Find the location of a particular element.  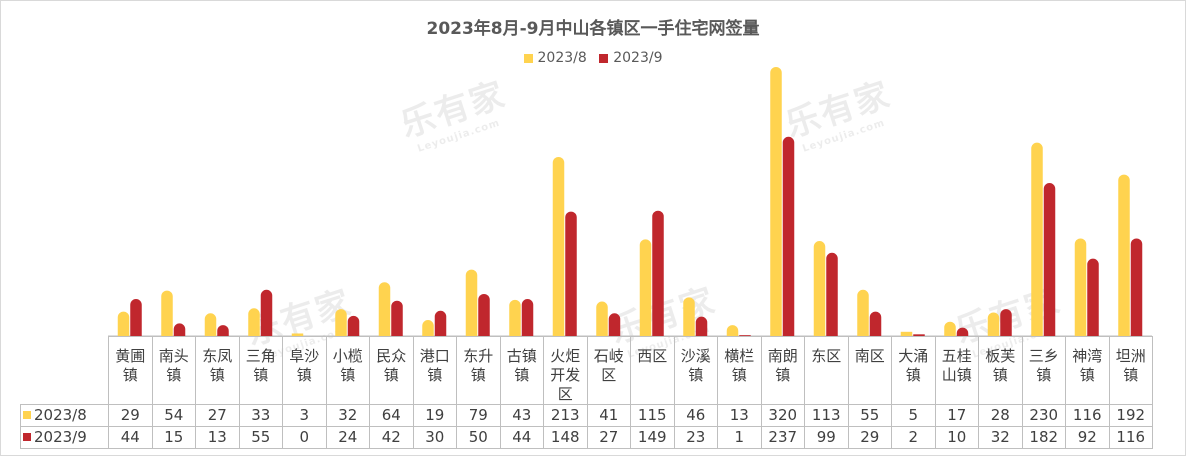

data-value: 29 is located at coordinates (130, 415).